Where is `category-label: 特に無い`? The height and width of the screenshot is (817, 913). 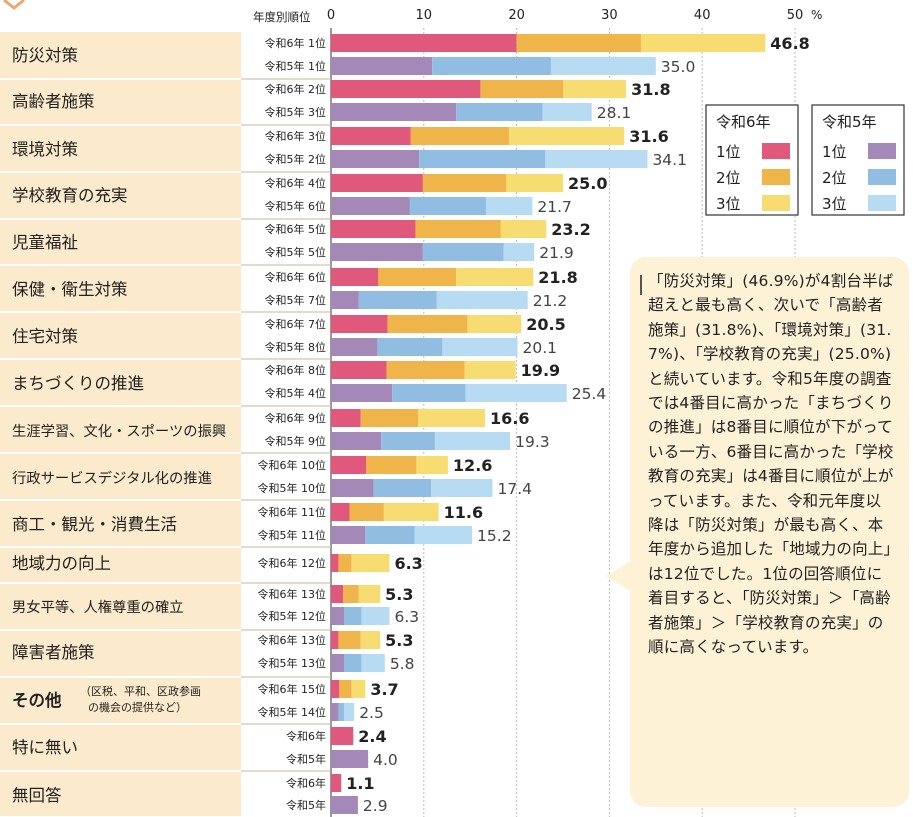
category-label: 特に無い is located at coordinates (45, 747).